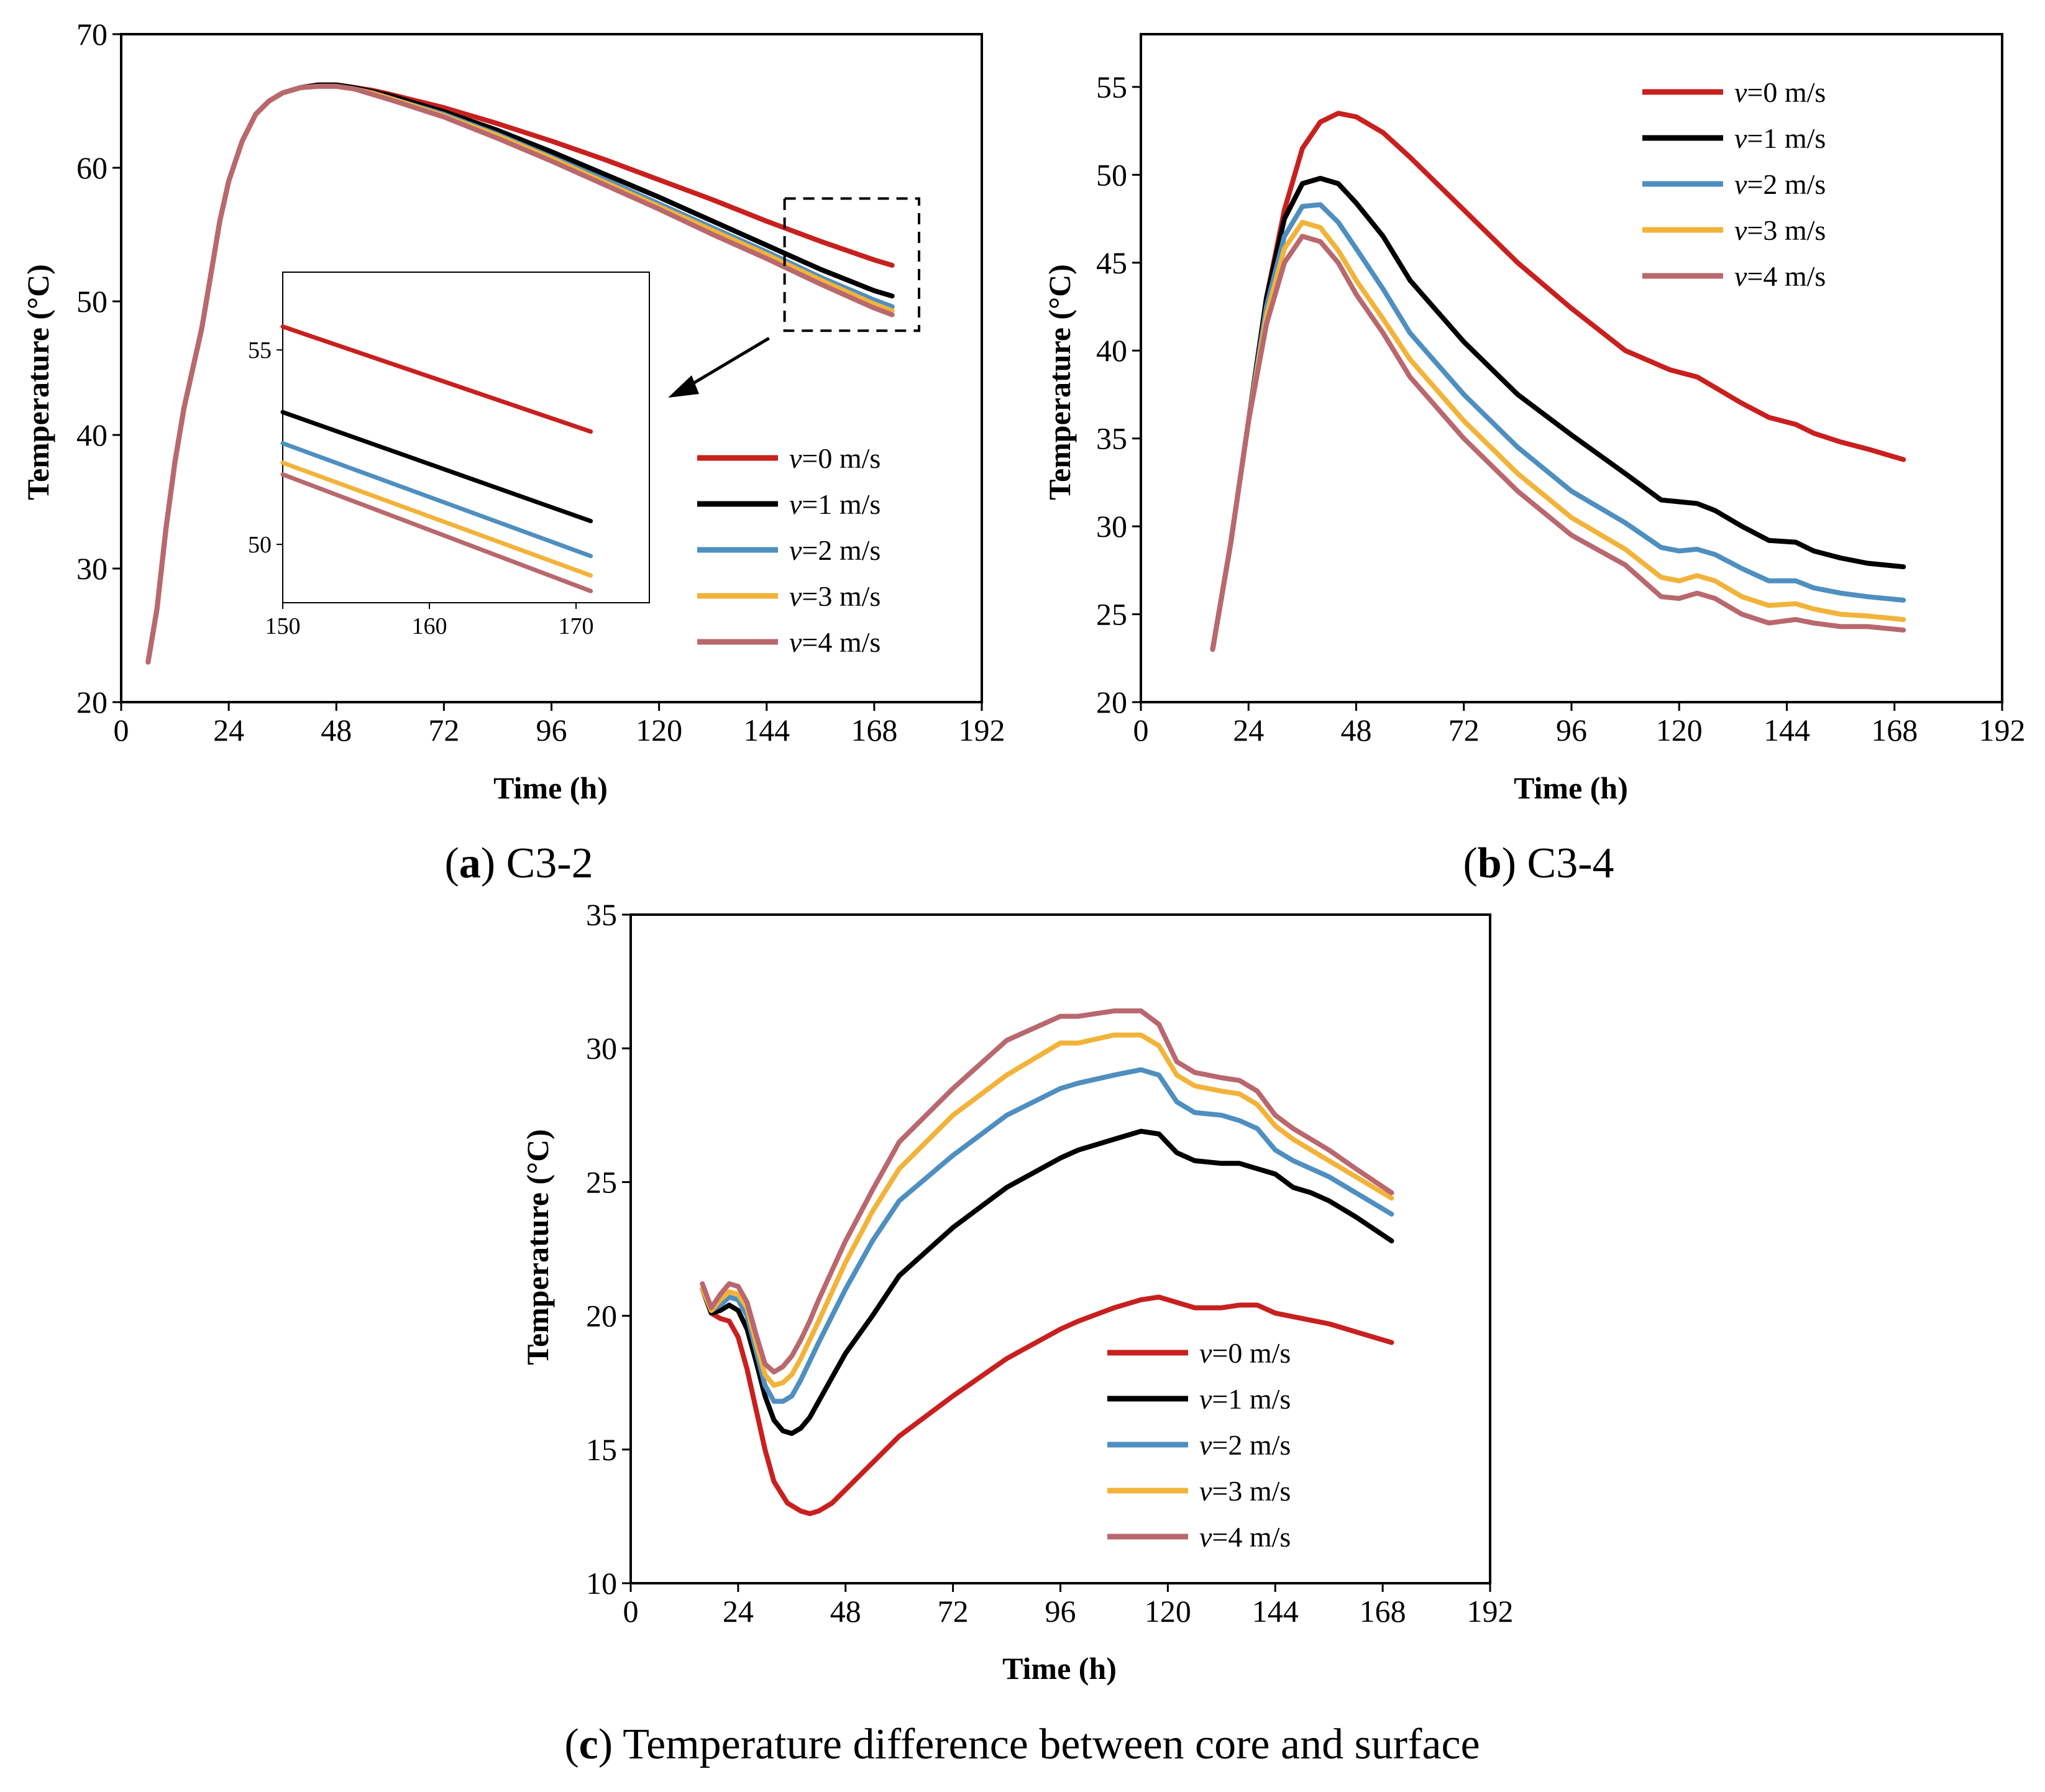 This screenshot has width=2045, height=1792. Describe the element at coordinates (601, 1449) in the screenshot. I see `y-tick-label: 15` at that location.